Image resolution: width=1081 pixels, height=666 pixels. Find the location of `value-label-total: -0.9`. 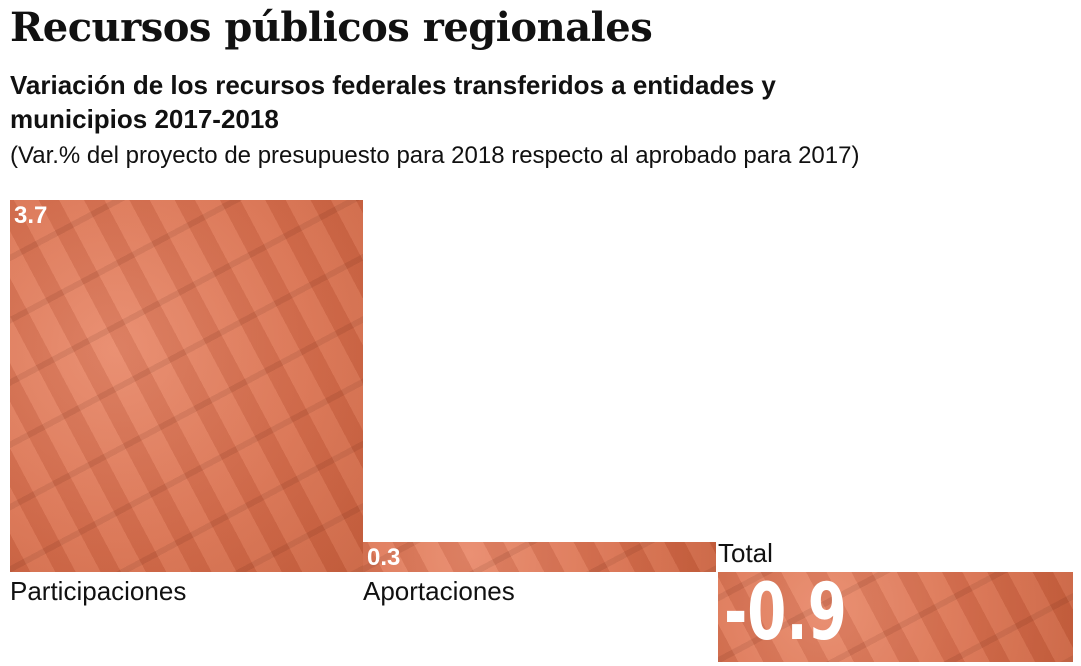

value-label-total: -0.9 is located at coordinates (785, 613).